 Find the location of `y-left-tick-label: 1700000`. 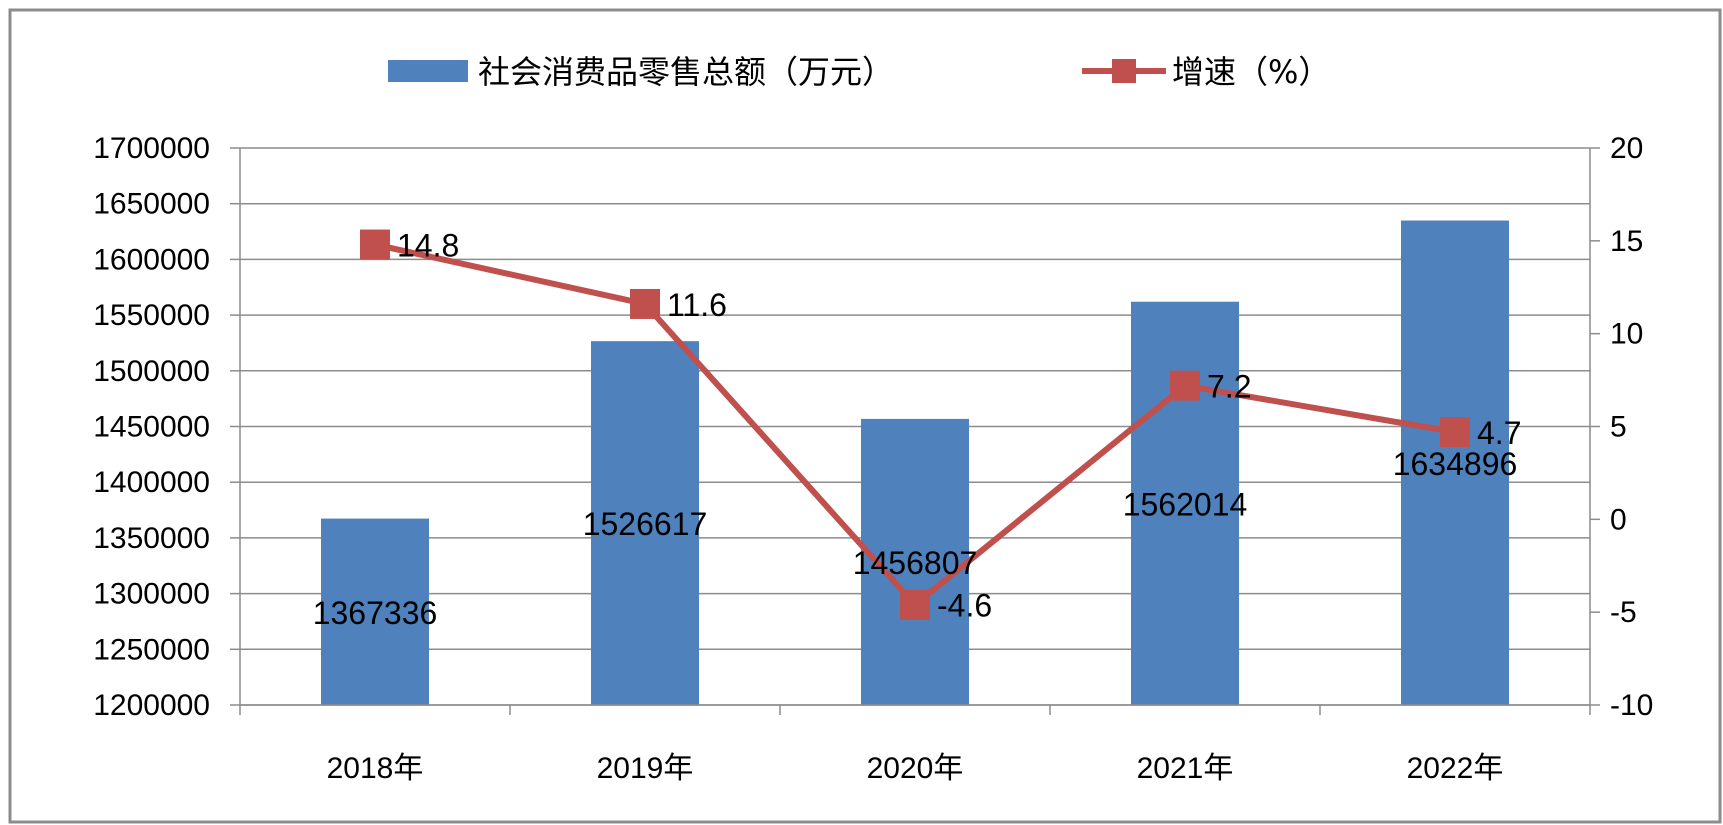

y-left-tick-label: 1700000 is located at coordinates (151, 148).